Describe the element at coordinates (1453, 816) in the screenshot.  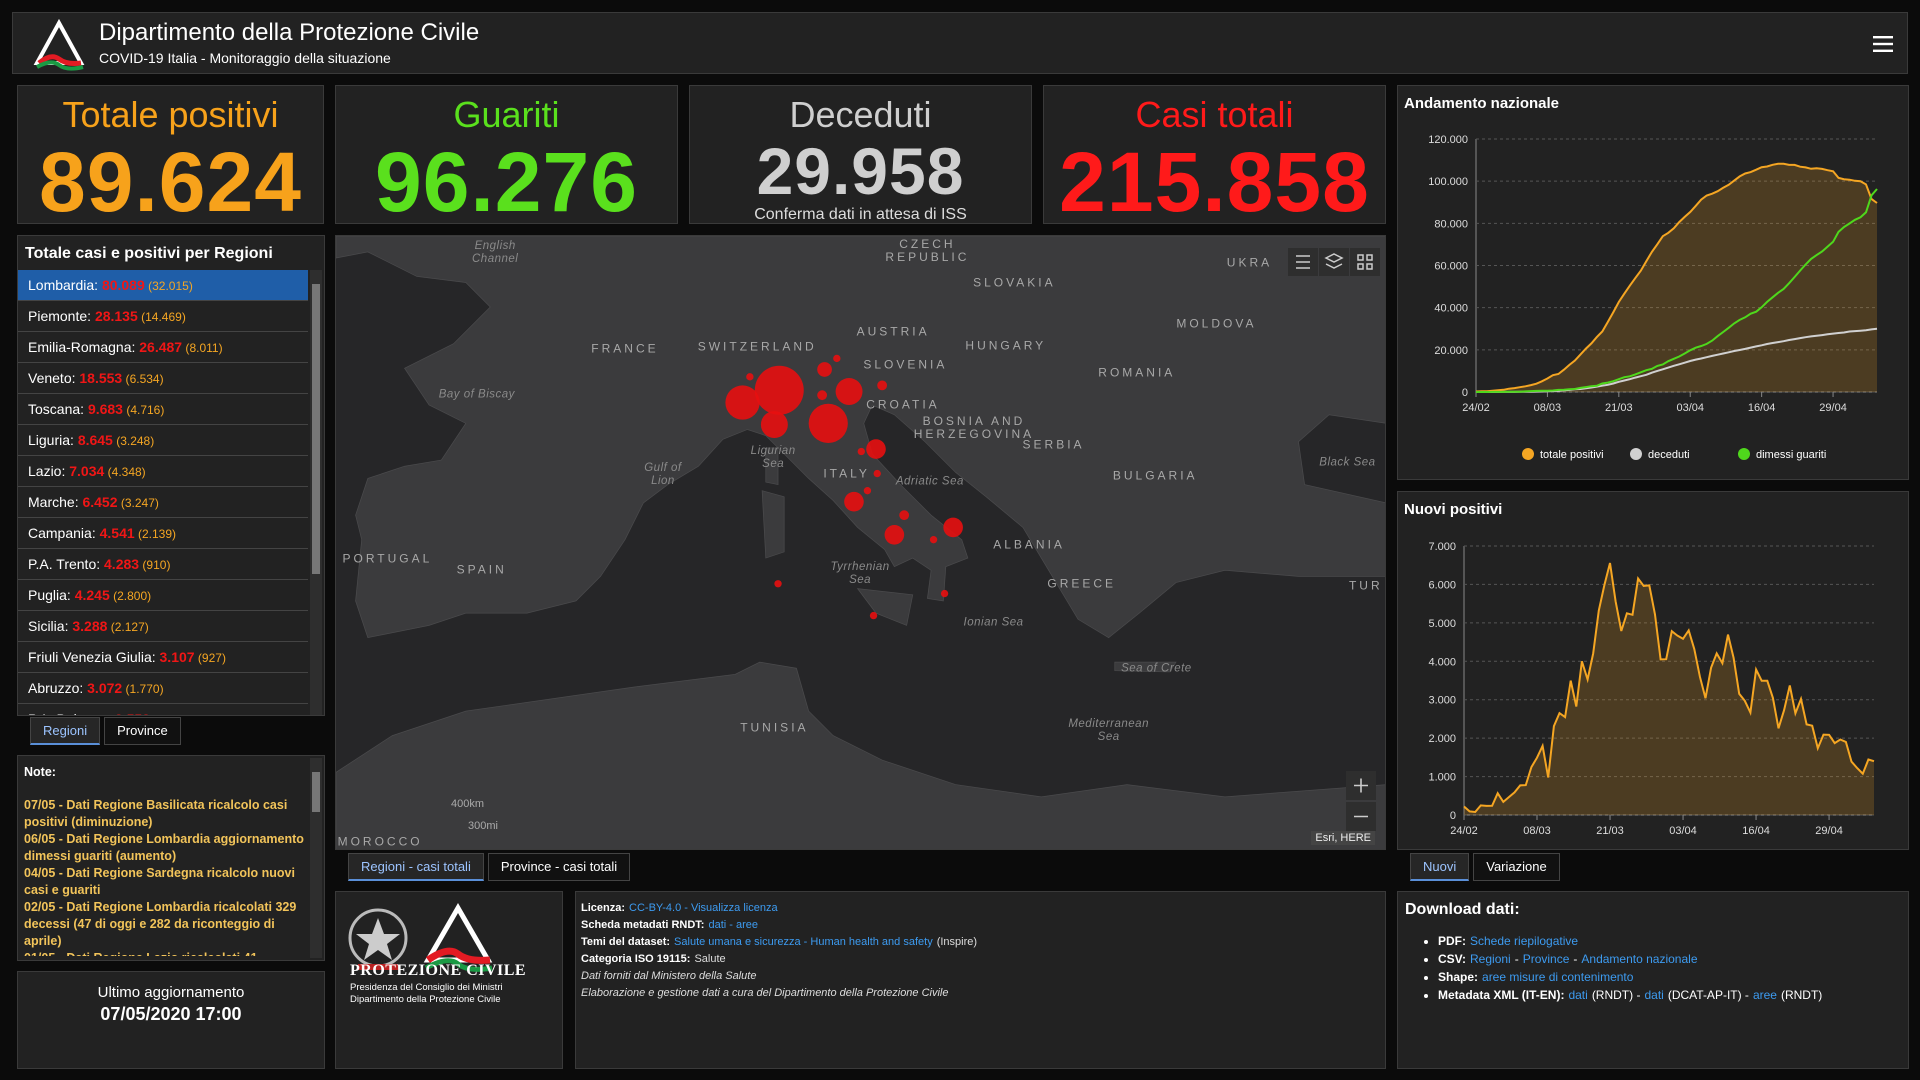
I see `y-tick-label: 0` at that location.